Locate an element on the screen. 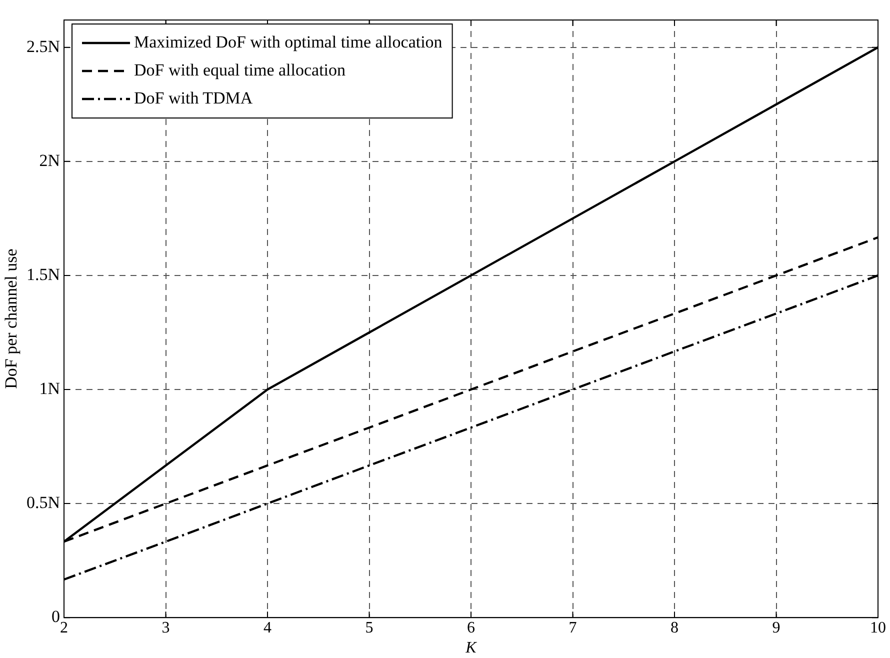 The image size is (890, 658). x-axis-title: K is located at coordinates (471, 648).